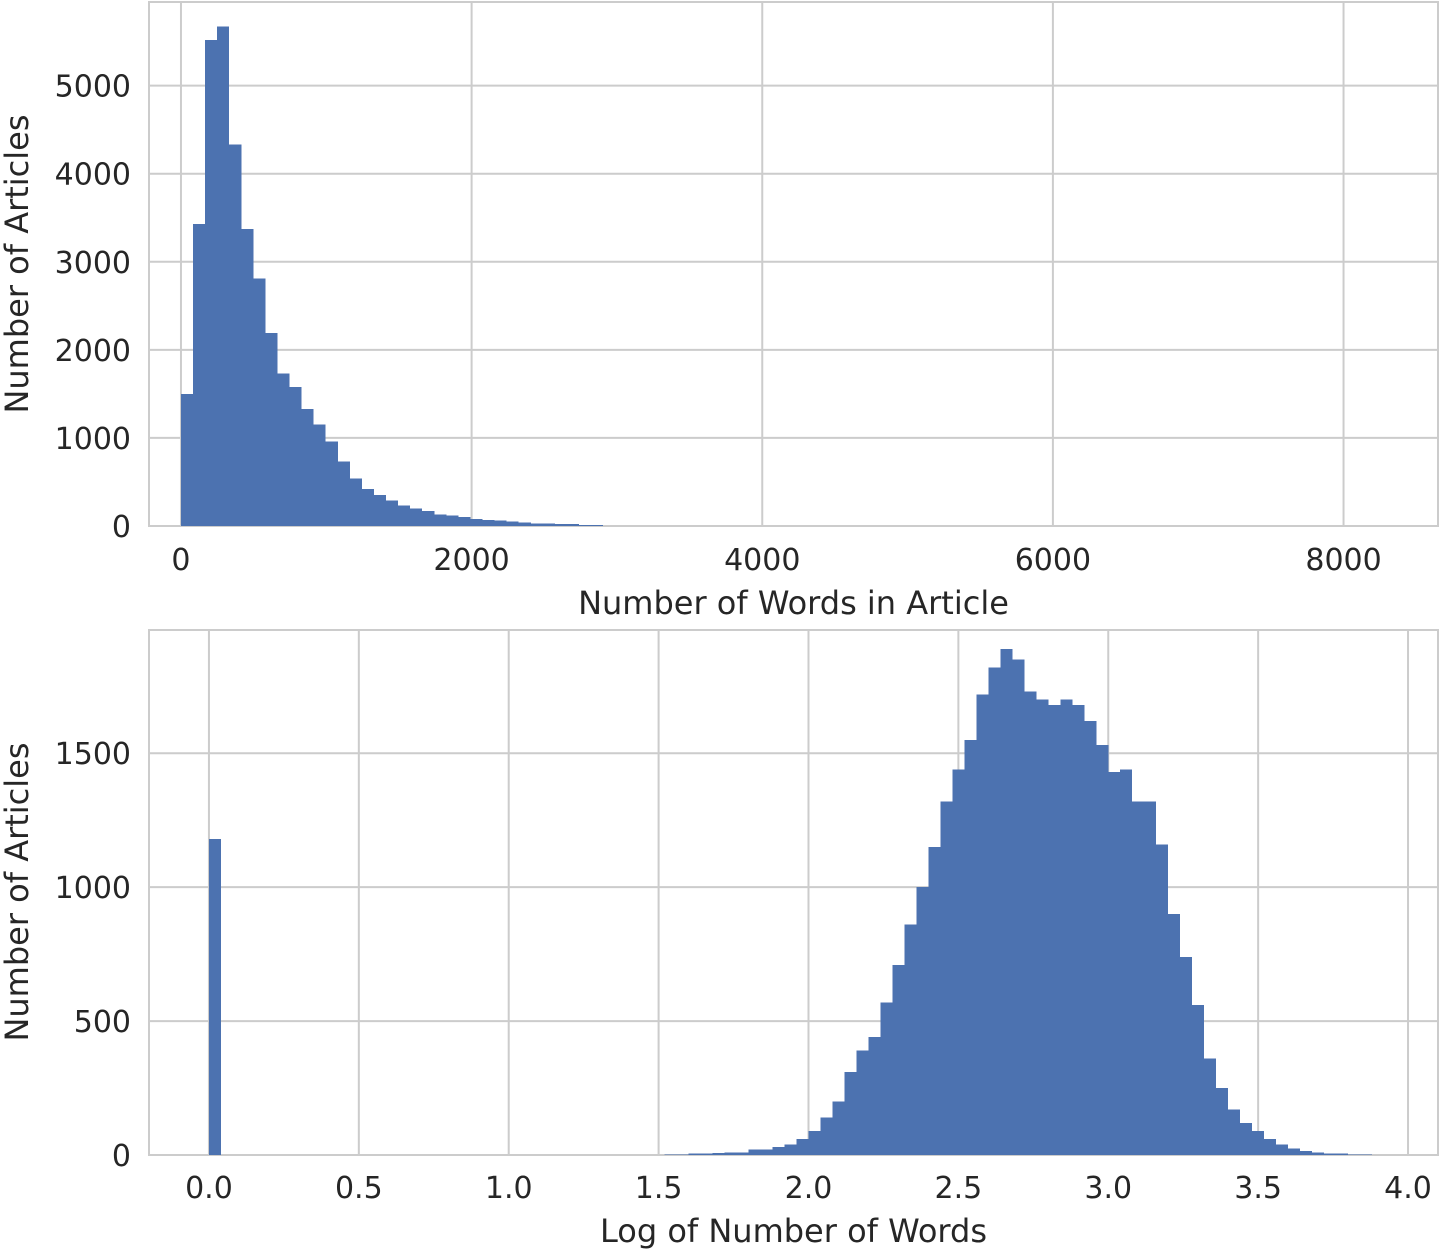  Describe the element at coordinates (809, 1188) in the screenshot. I see `x-tick-label: 2.0` at that location.